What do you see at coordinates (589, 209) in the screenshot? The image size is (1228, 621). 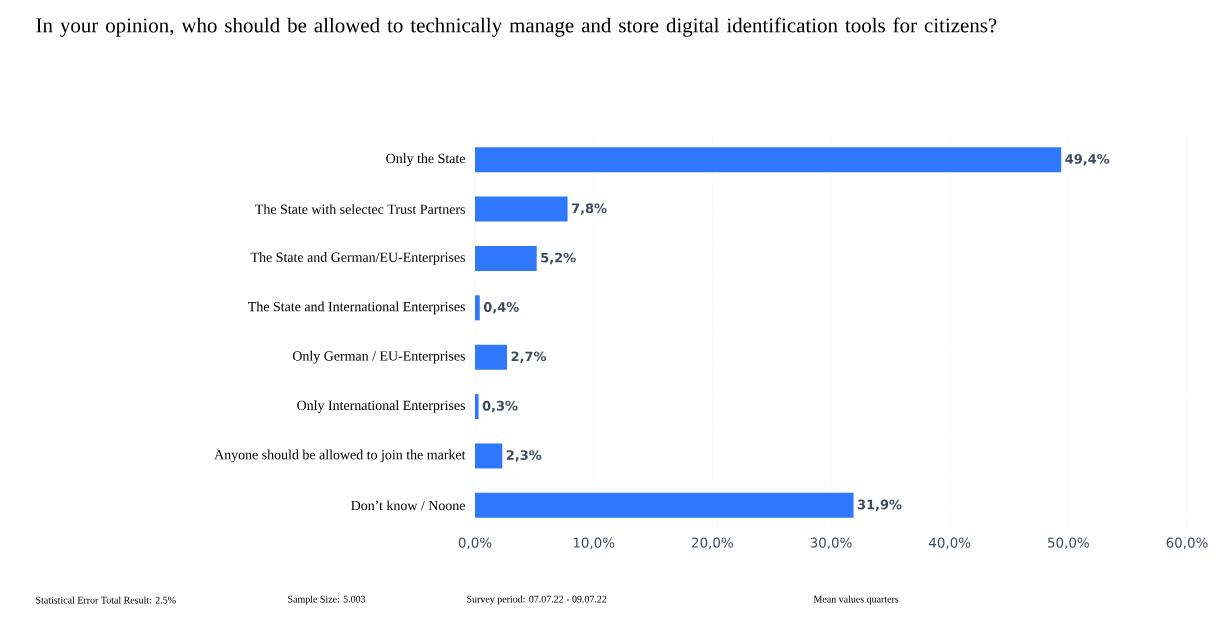 I see `data-label: 7,8%` at bounding box center [589, 209].